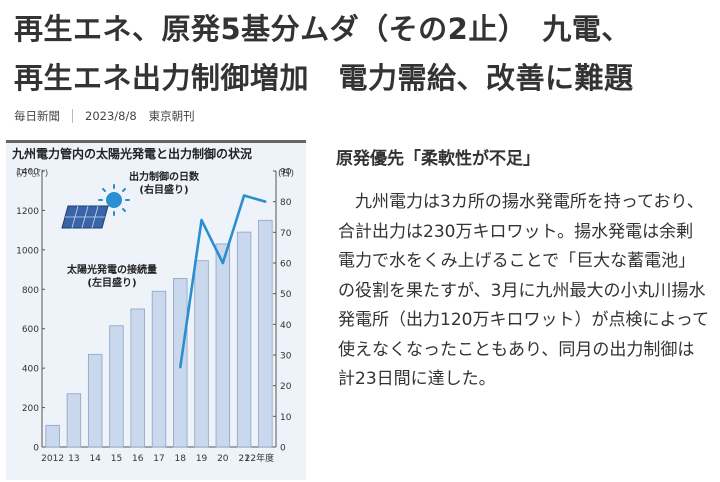 The height and width of the screenshot is (482, 720). I want to click on right-tick-label: 60, so click(286, 265).